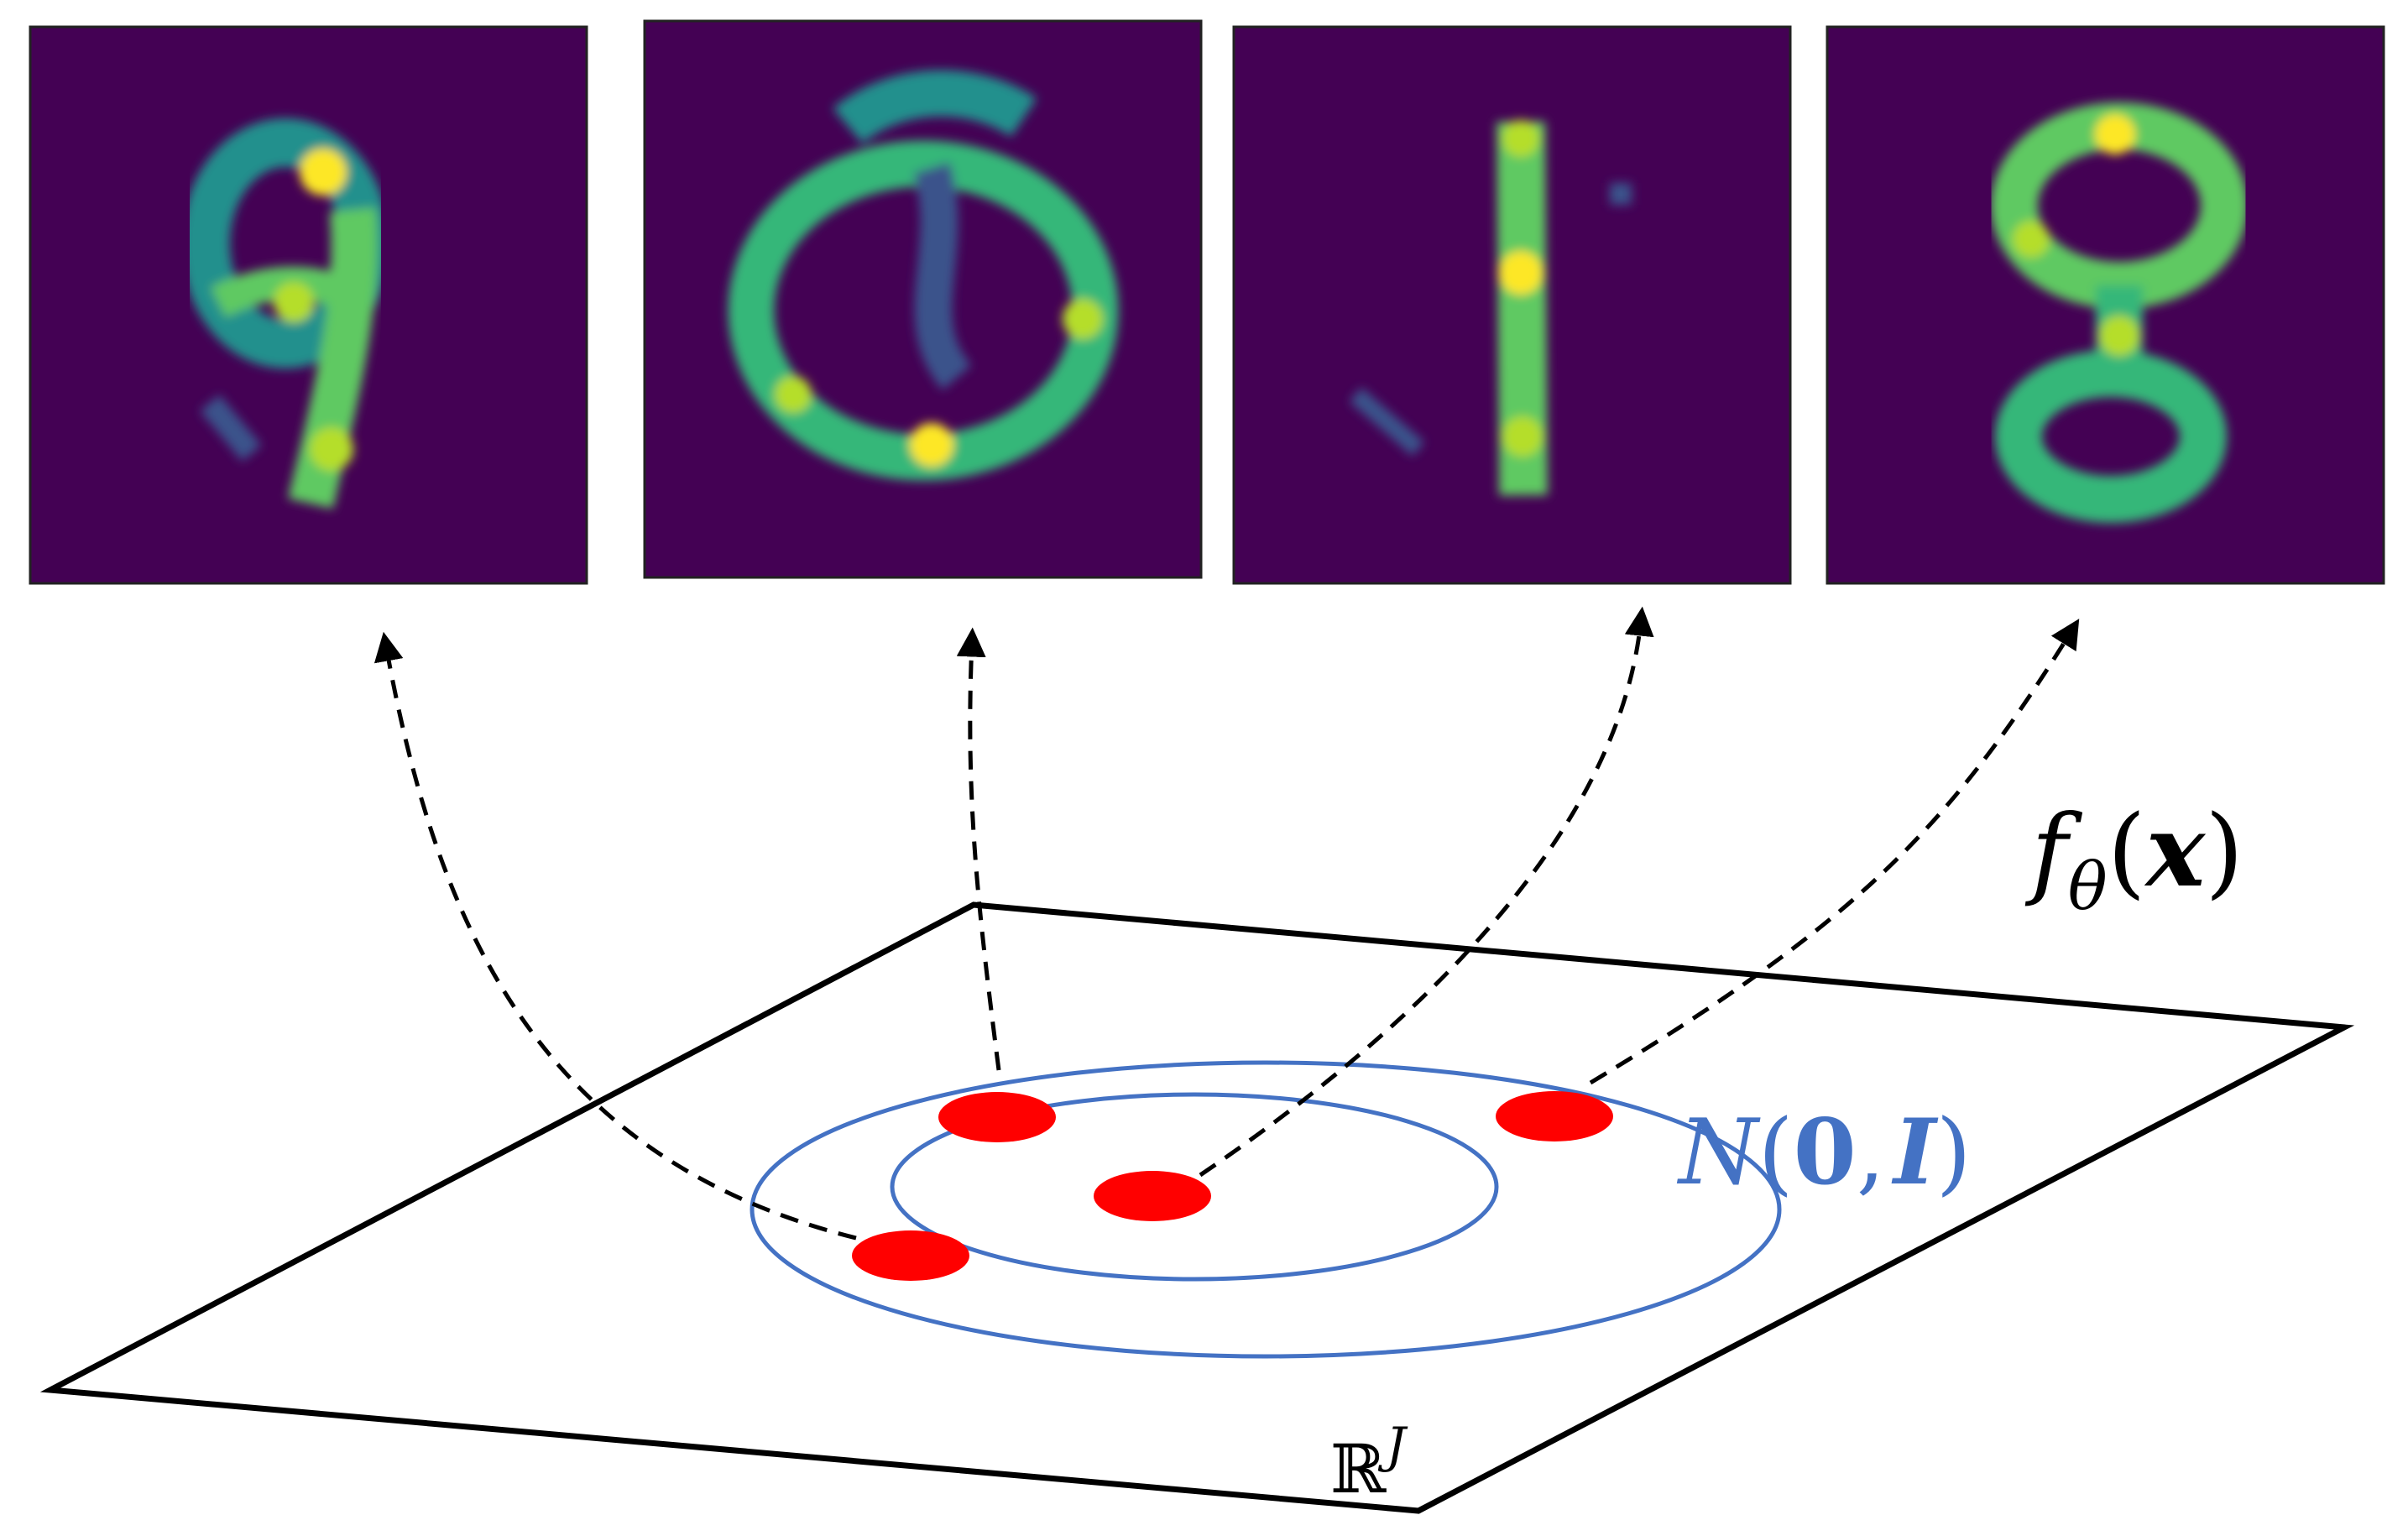  Describe the element at coordinates (2133, 858) in the screenshot. I see `mapping-function-label: fθ(x)` at that location.